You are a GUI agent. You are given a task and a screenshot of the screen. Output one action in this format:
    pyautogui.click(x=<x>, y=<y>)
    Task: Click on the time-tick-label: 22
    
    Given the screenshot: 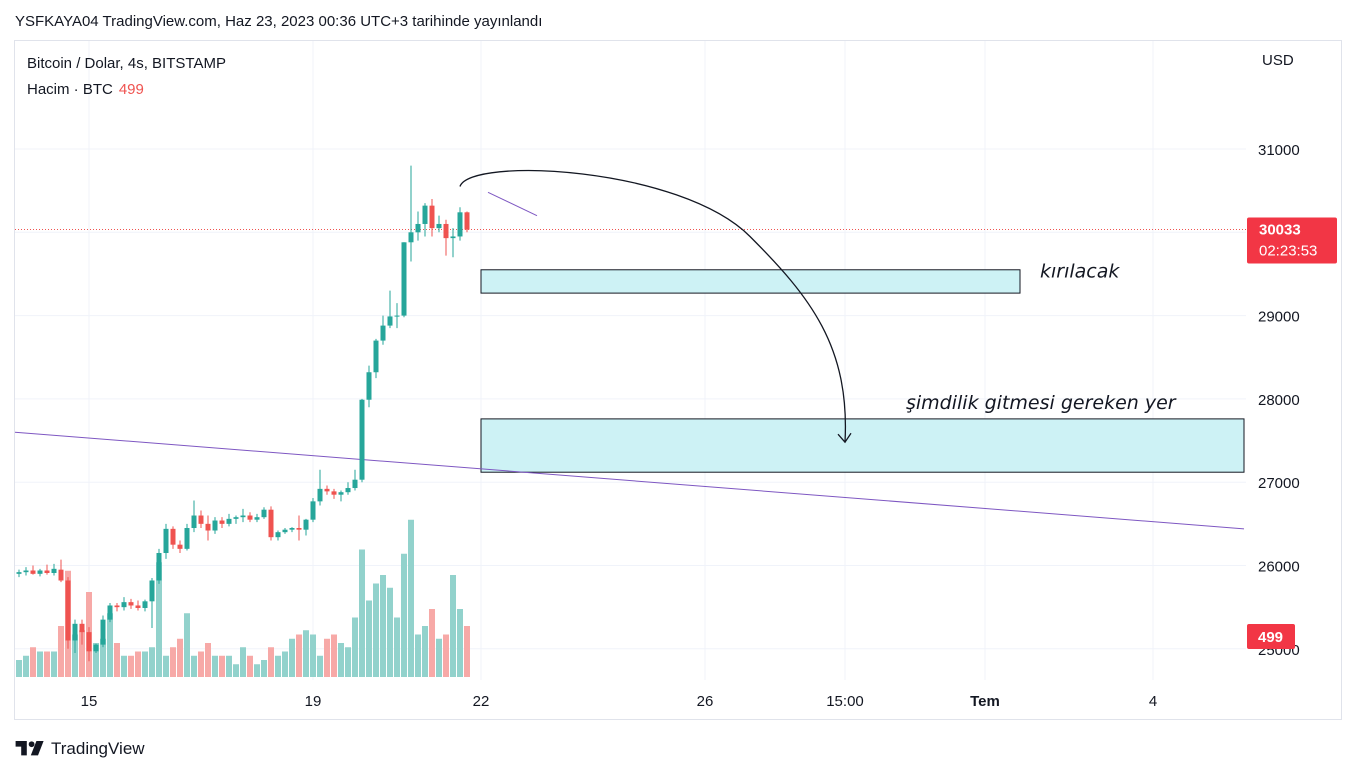 What is the action you would take?
    pyautogui.click(x=481, y=701)
    